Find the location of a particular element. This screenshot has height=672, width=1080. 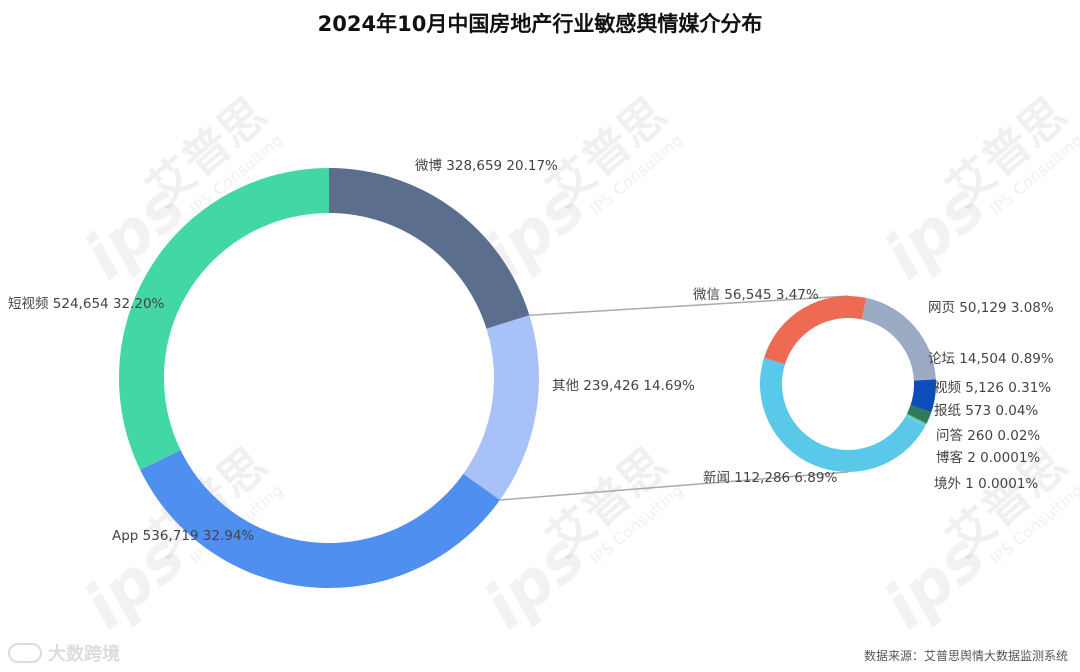

sub-label-5: 博客 2 0.0001% is located at coordinates (988, 457).